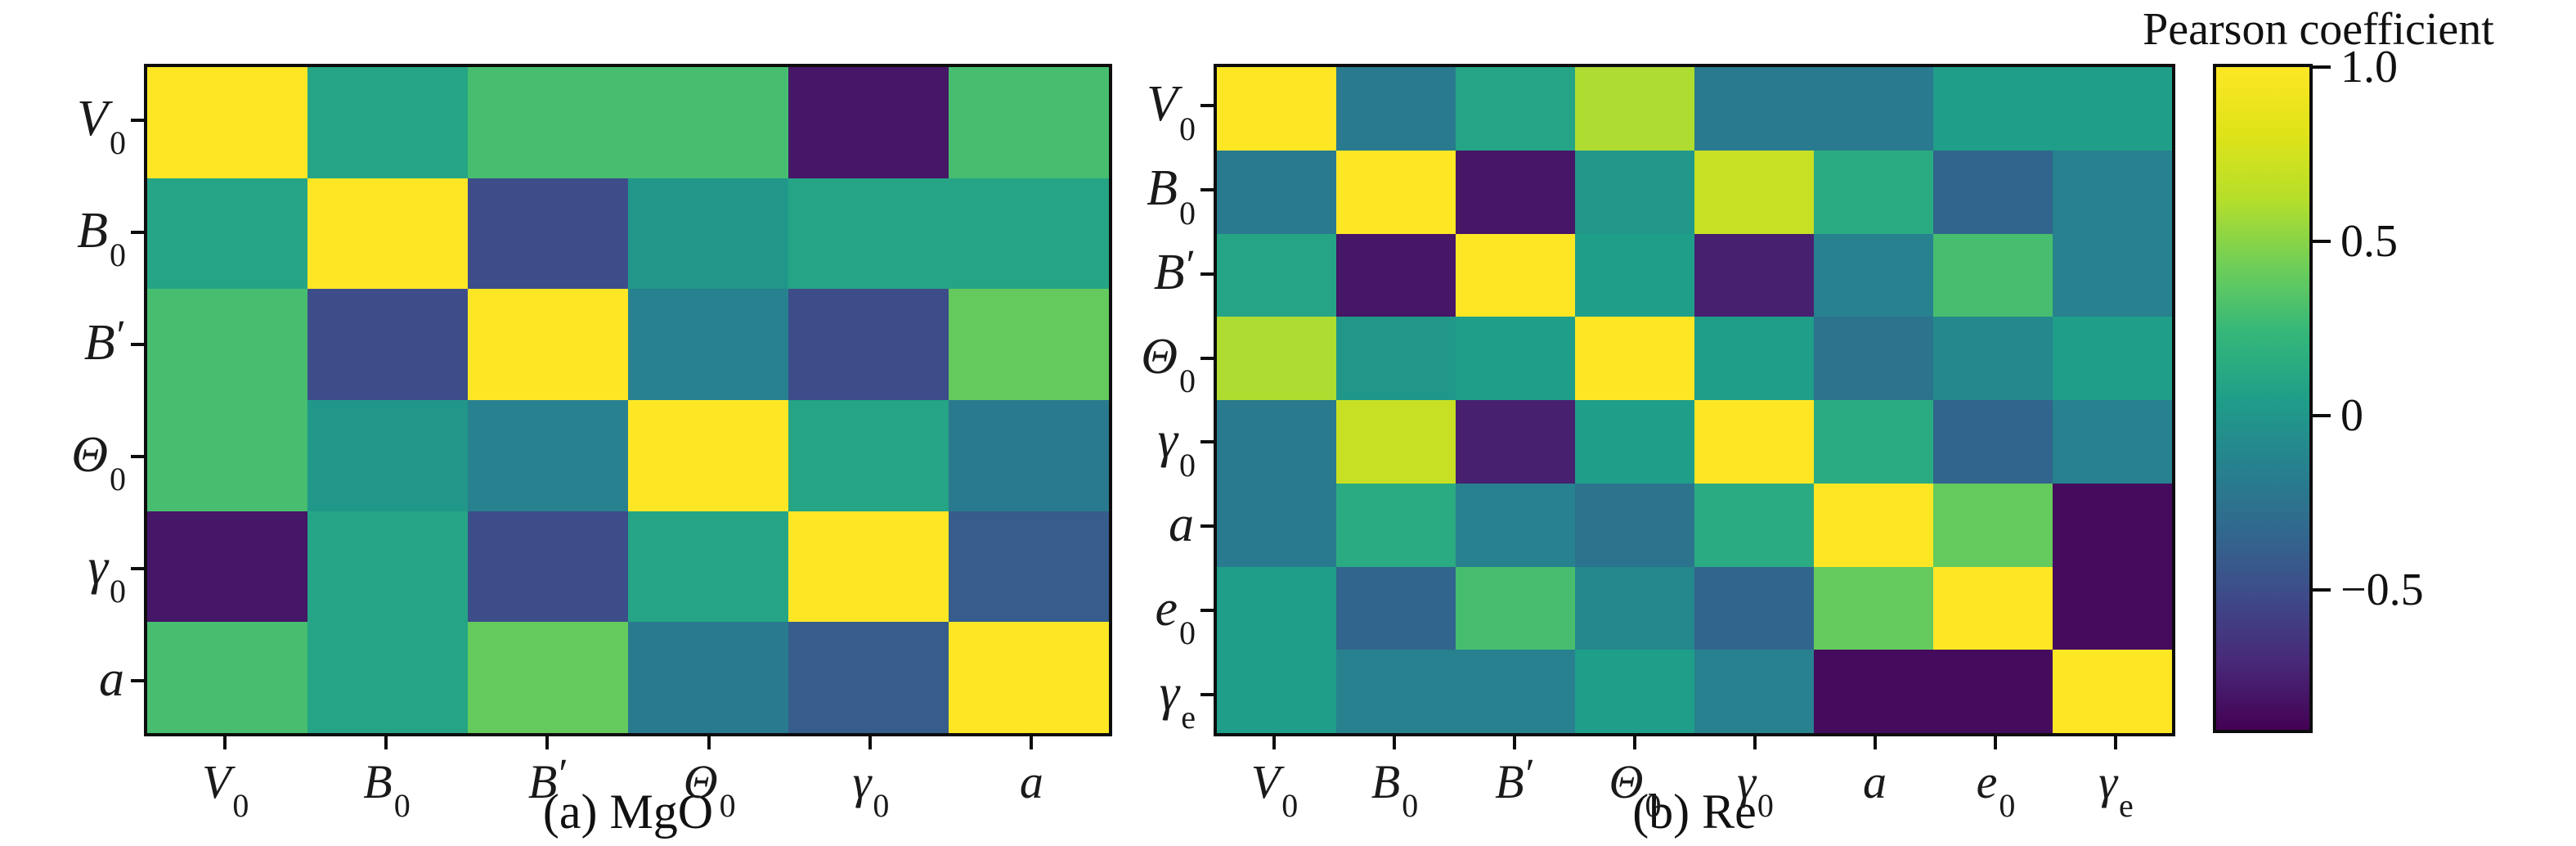 The height and width of the screenshot is (846, 2576). What do you see at coordinates (1516, 526) in the screenshot?
I see `heatmap-cell-a-B'` at bounding box center [1516, 526].